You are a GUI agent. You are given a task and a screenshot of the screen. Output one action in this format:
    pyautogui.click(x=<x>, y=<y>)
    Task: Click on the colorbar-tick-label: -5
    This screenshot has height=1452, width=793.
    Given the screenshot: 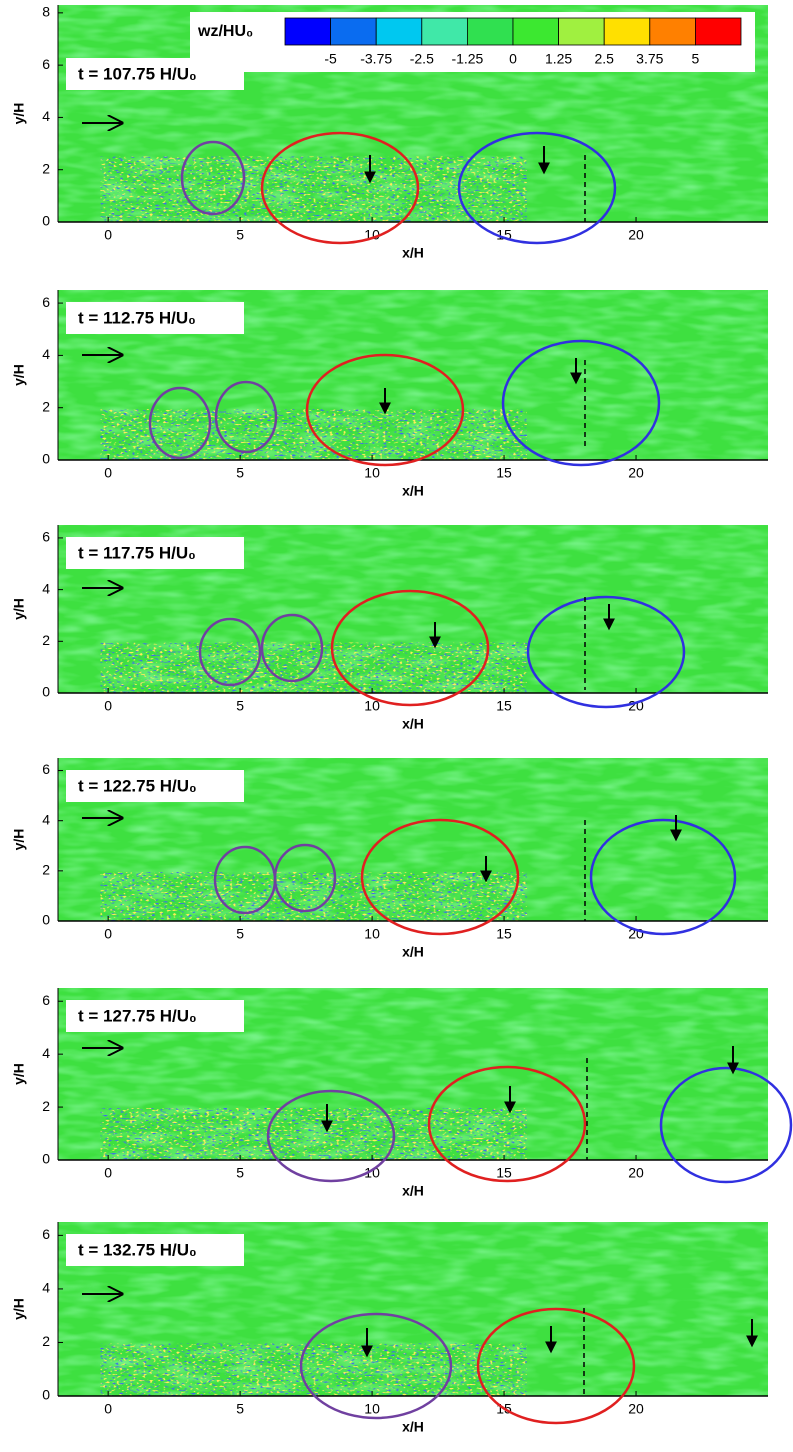 What is the action you would take?
    pyautogui.click(x=330, y=59)
    